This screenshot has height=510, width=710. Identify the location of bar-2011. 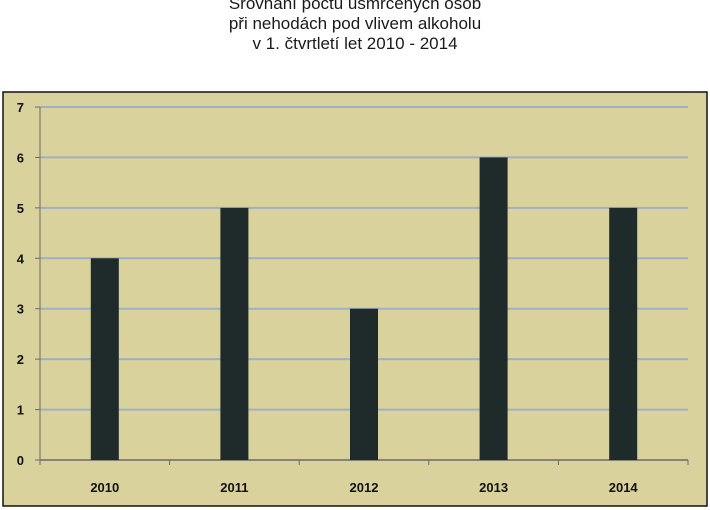
(234, 333).